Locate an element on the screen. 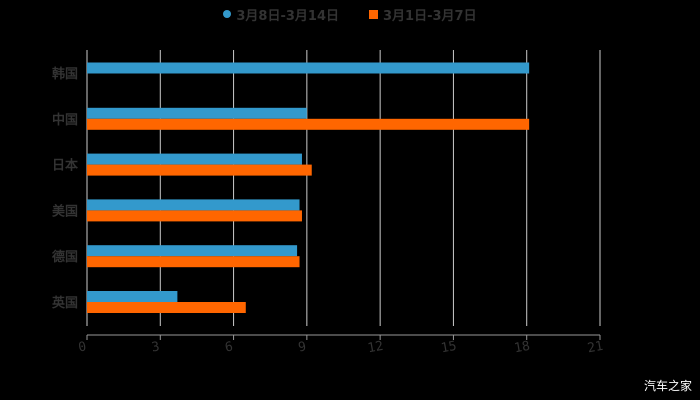 This screenshot has width=700, height=400. category-label: 美国 is located at coordinates (65, 211).